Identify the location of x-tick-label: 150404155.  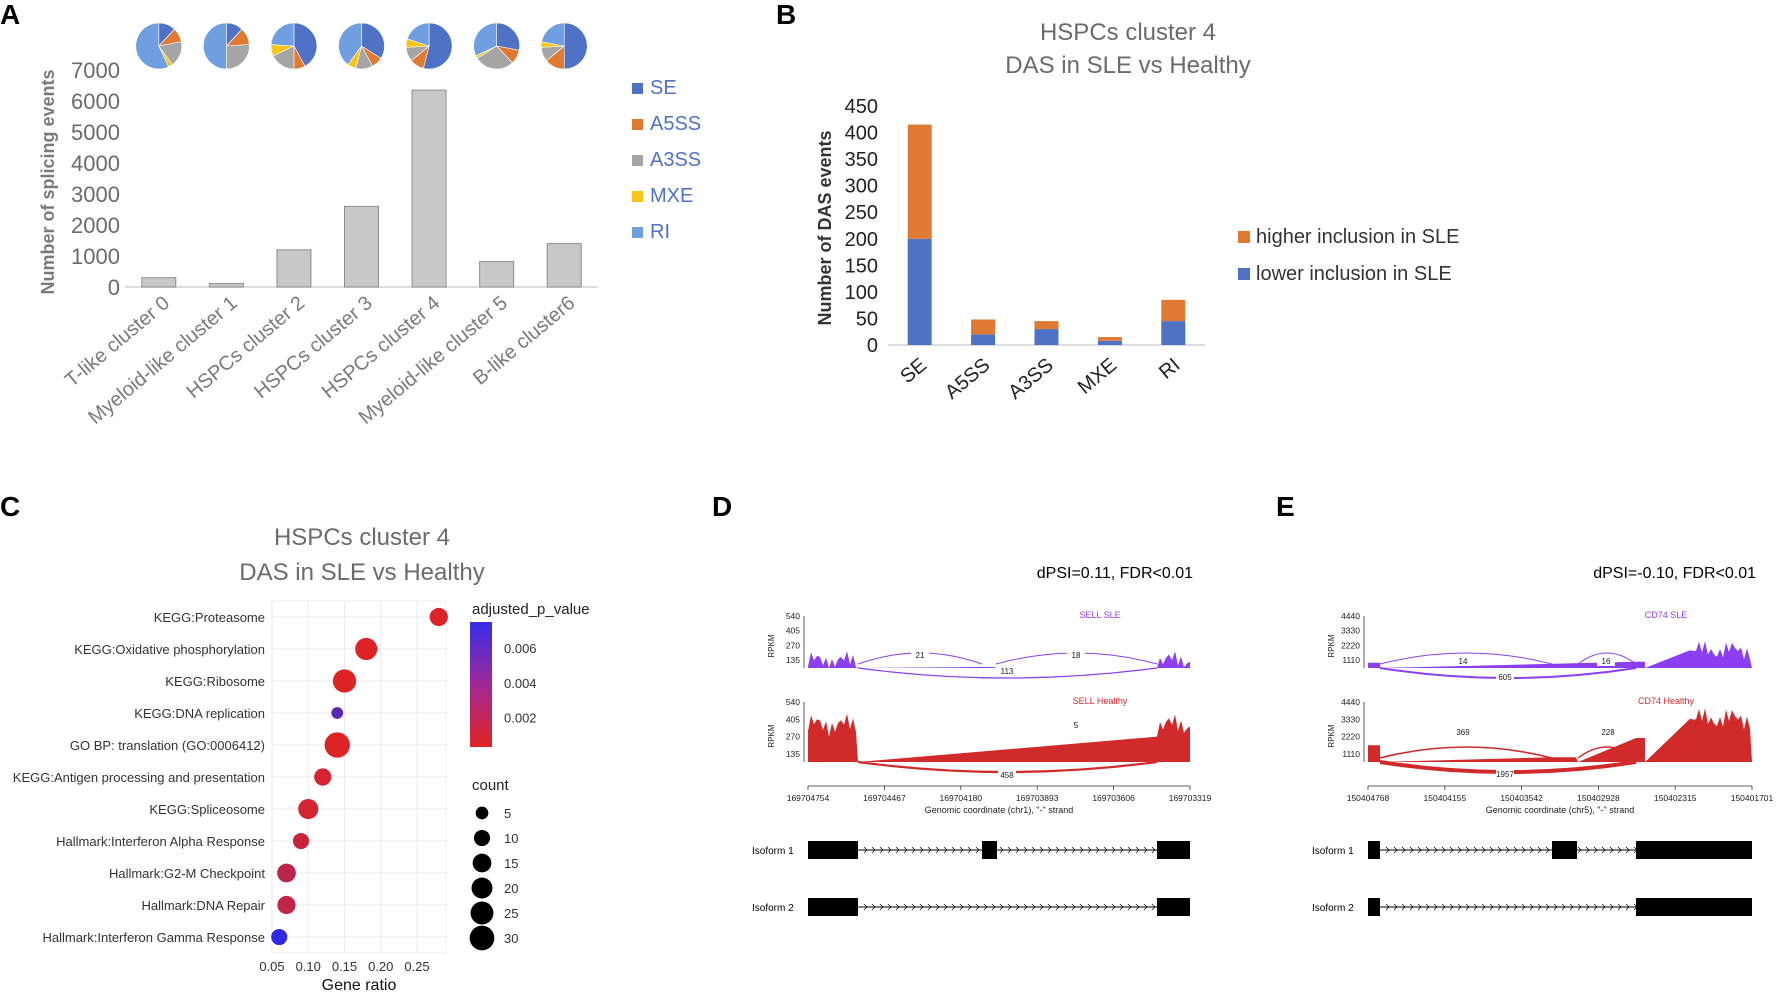
(1445, 798).